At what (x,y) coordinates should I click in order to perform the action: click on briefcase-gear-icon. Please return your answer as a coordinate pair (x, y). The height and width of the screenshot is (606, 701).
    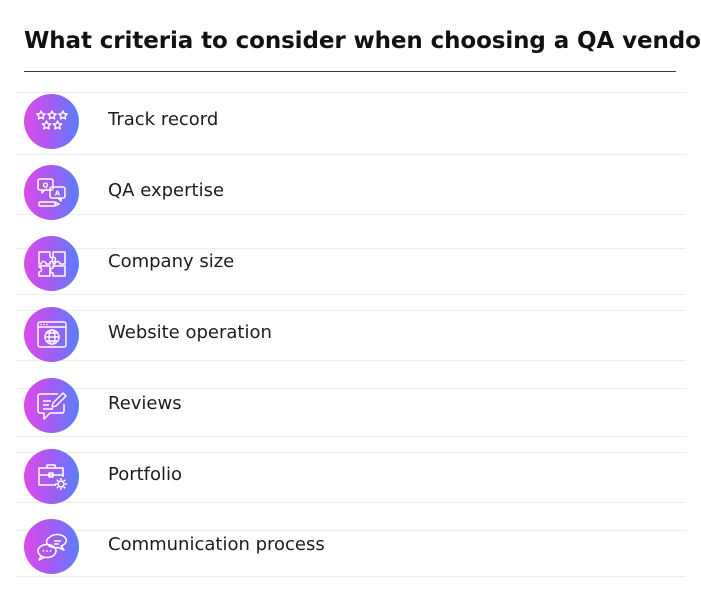
    Looking at the image, I should click on (52, 476).